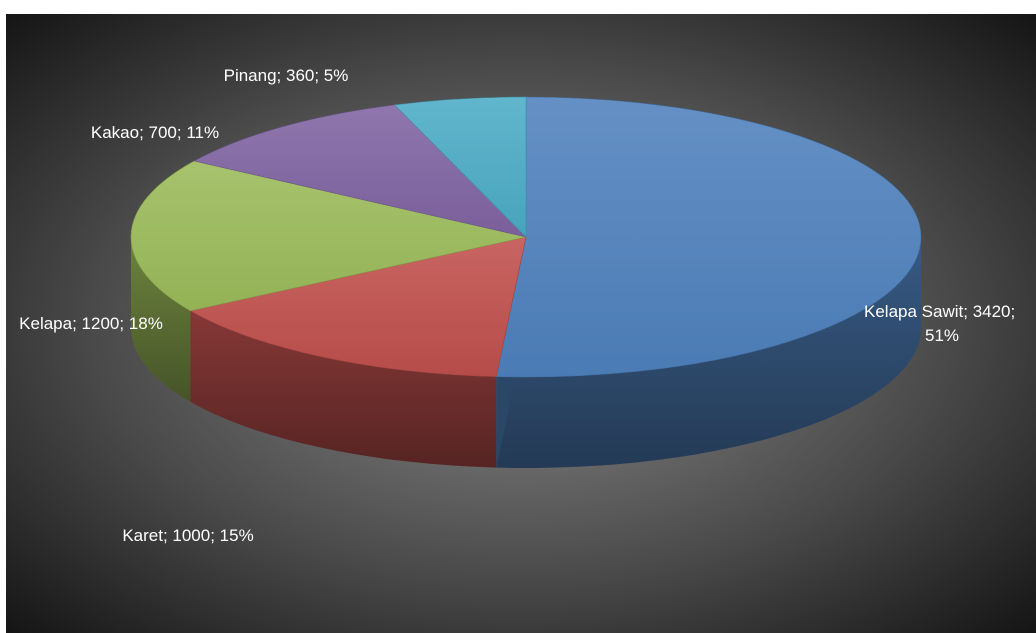 This screenshot has height=633, width=1036. I want to click on pie-slice-kakao, so click(360, 171).